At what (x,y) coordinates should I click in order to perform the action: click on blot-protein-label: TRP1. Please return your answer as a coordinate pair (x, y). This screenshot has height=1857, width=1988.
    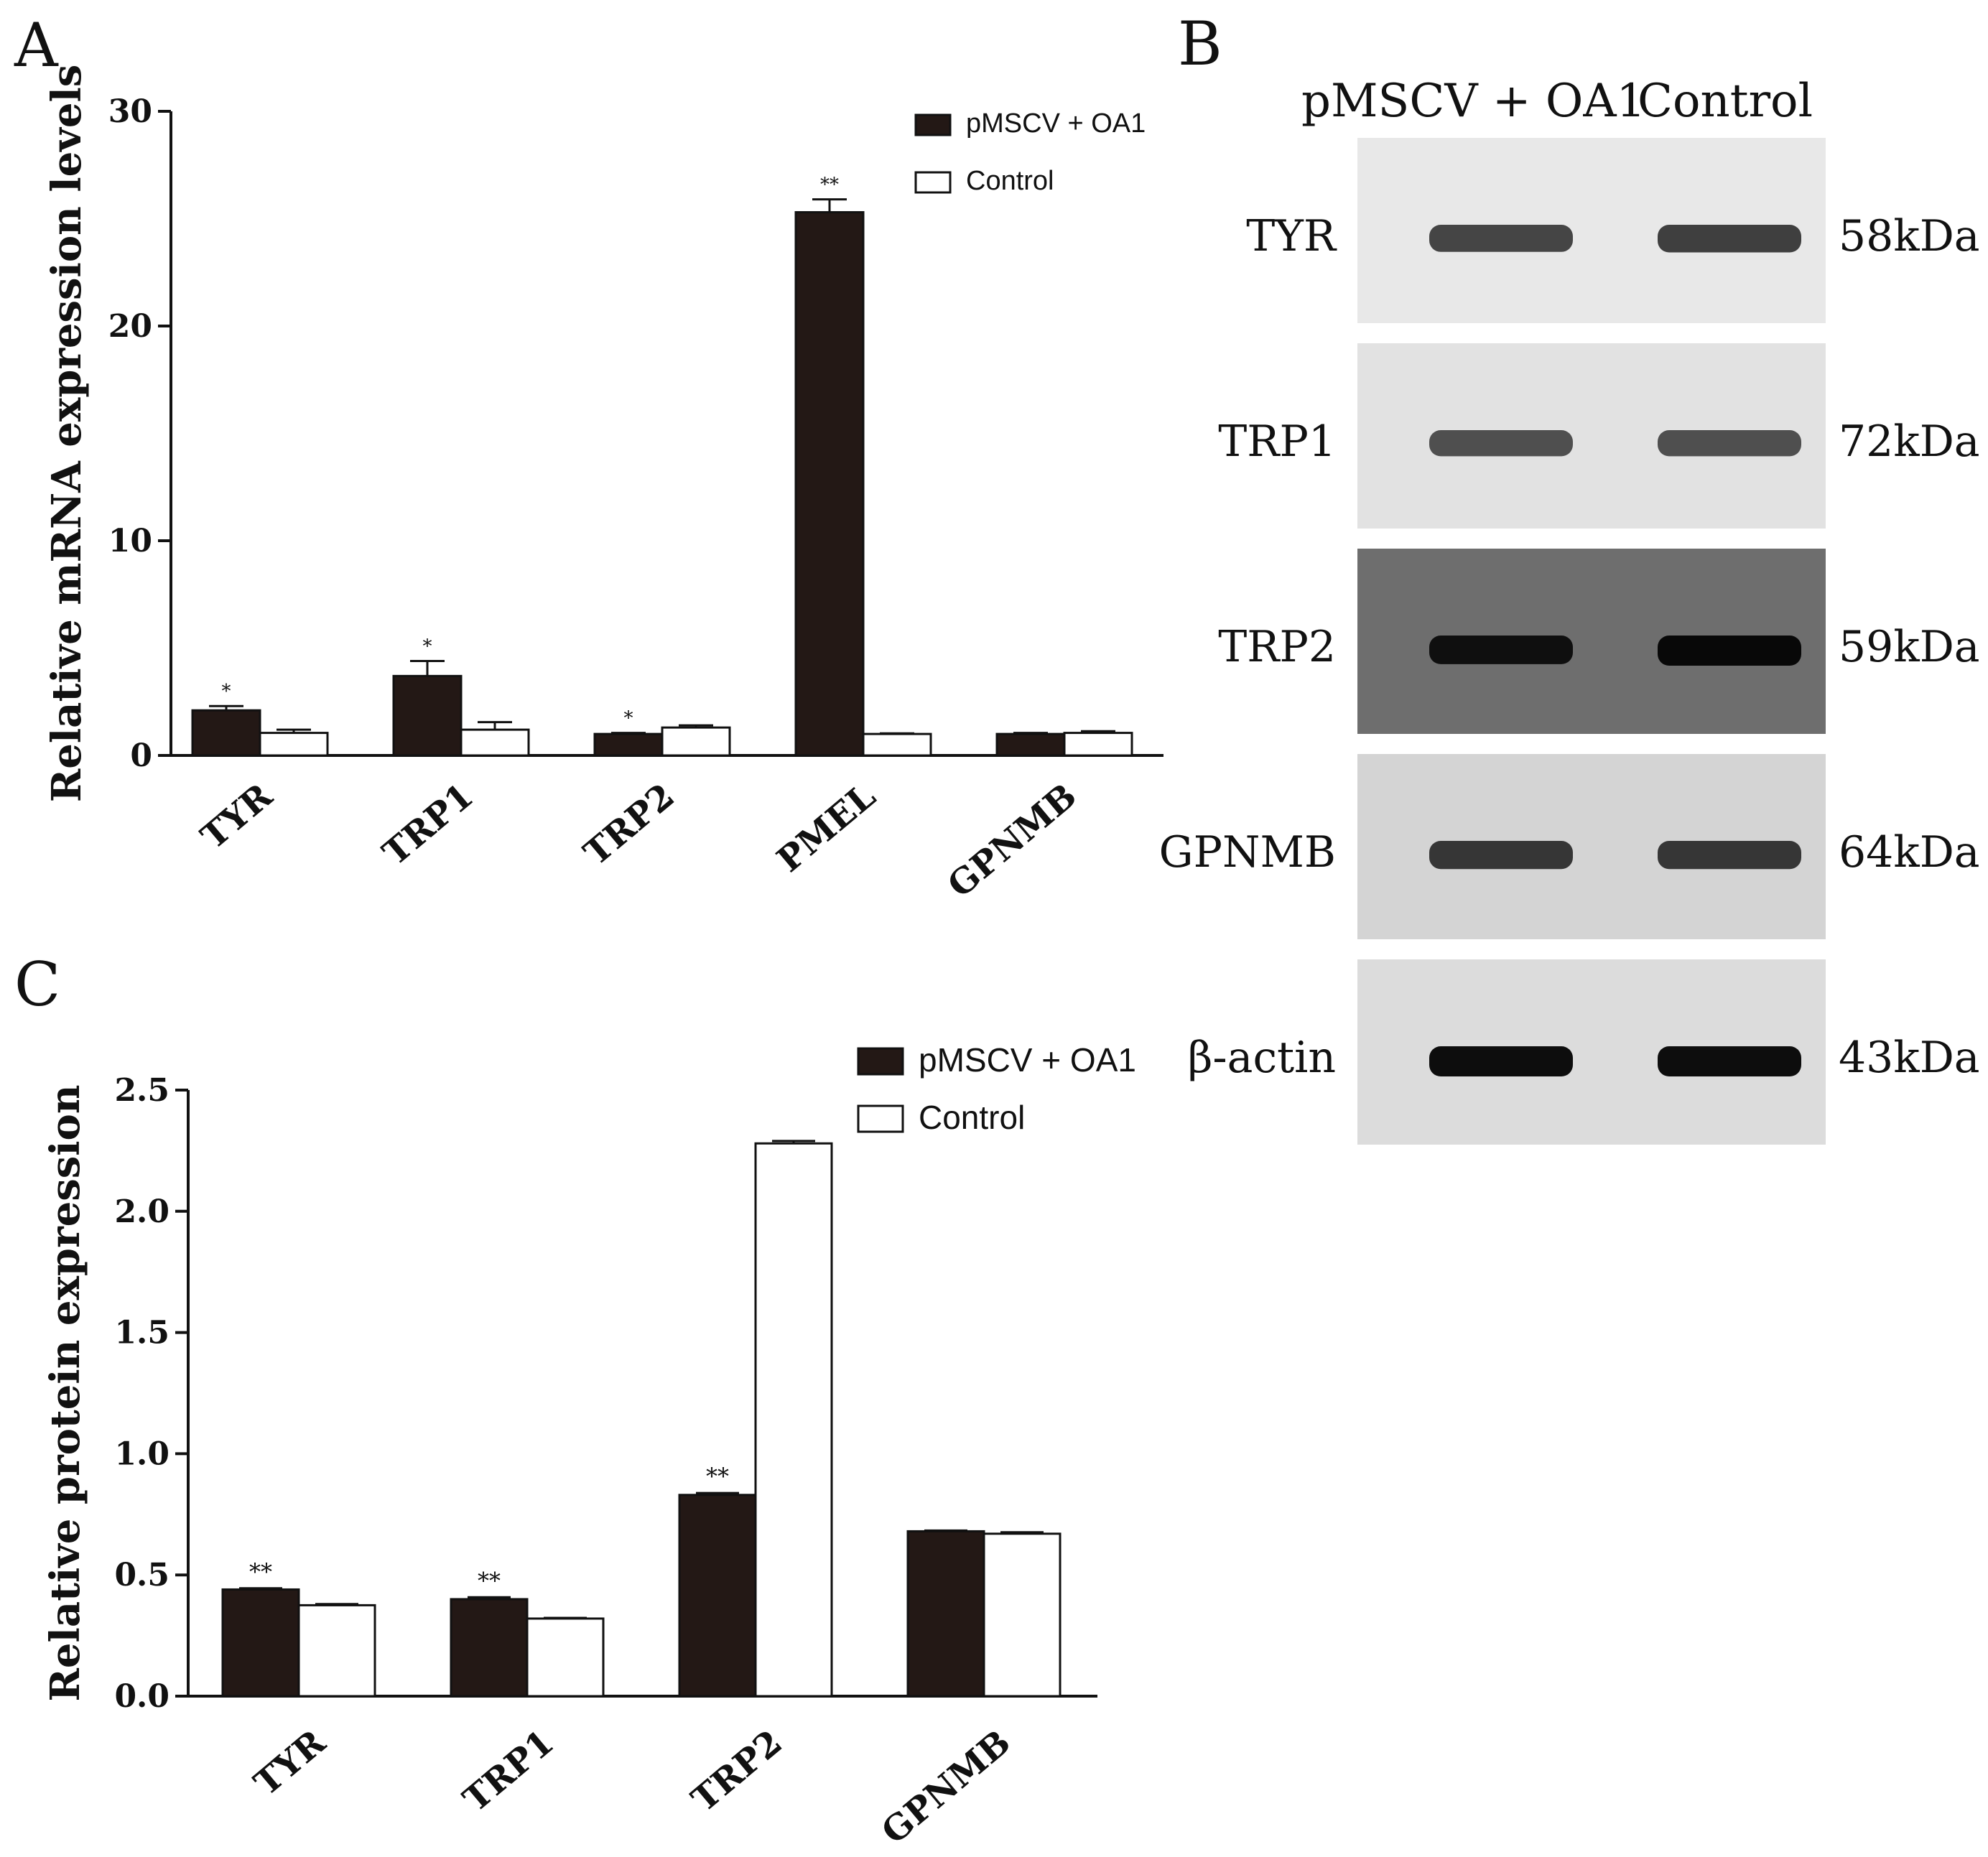
    Looking at the image, I should click on (1277, 441).